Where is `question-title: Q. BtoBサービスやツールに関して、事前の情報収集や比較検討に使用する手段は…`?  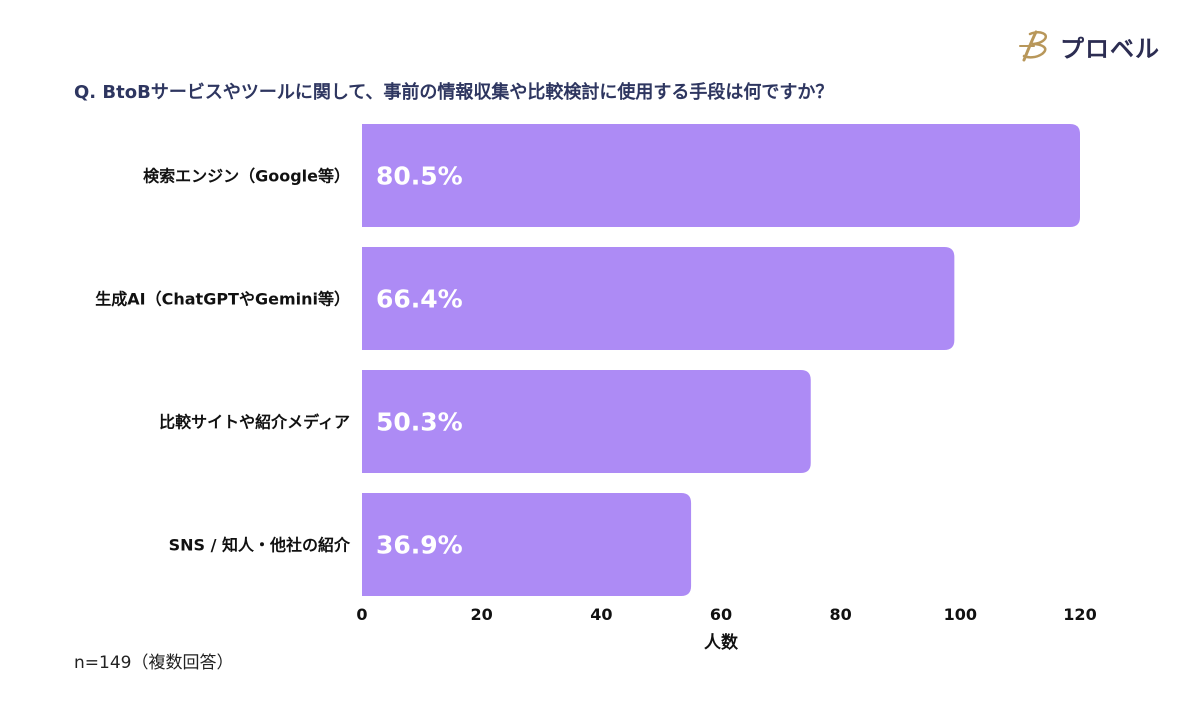
question-title: Q. BtoBサービスやツールに関して、事前の情報収集や比較検討に使用する手段は… is located at coordinates (454, 92).